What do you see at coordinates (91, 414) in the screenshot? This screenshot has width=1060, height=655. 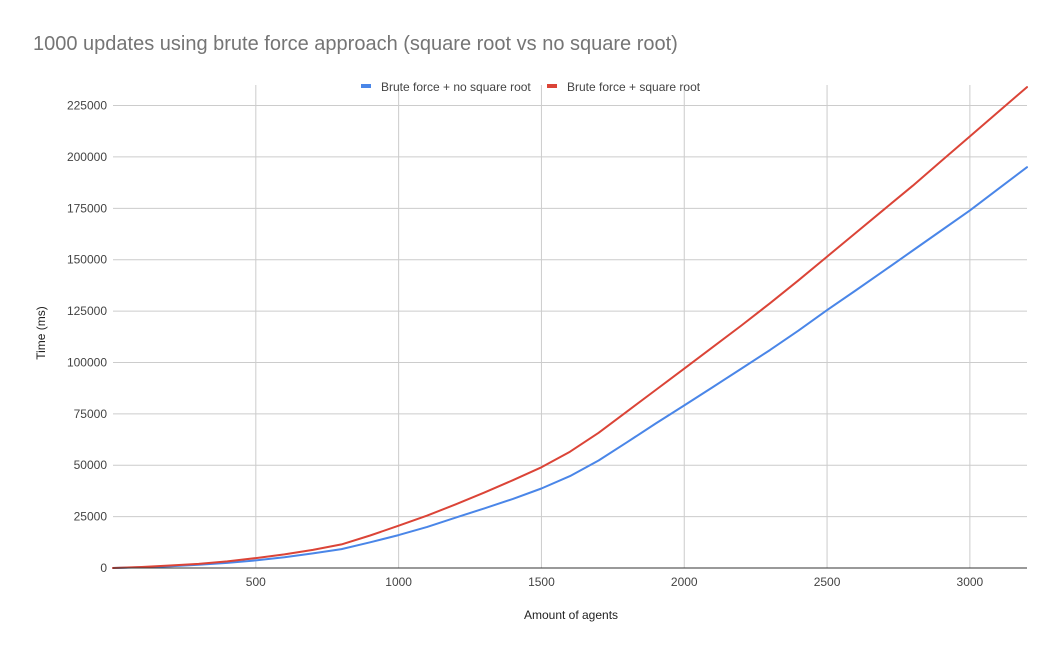 I see `y-tick-label: 75000` at bounding box center [91, 414].